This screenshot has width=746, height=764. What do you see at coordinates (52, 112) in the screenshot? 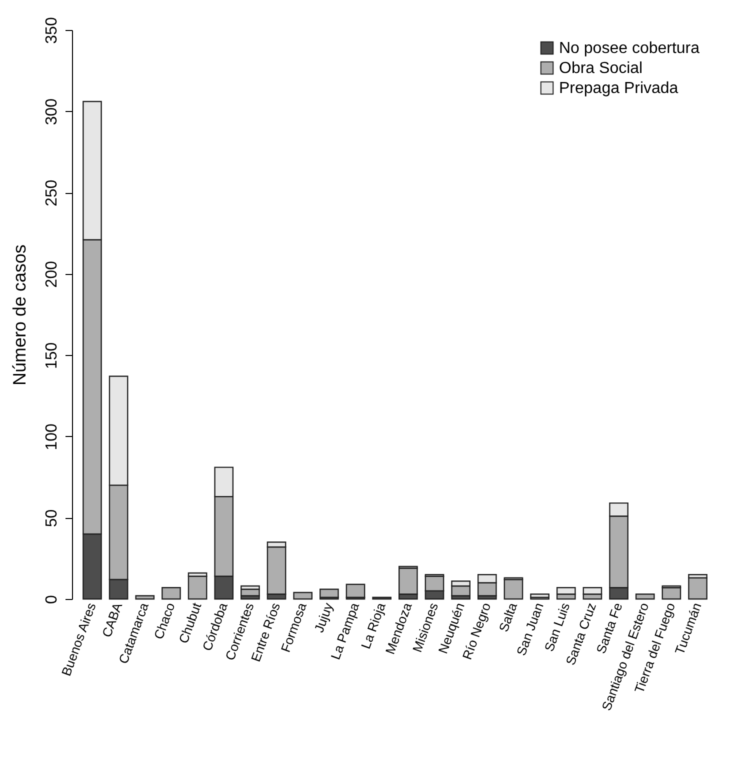
I see `y-tick-label: 300` at bounding box center [52, 112].